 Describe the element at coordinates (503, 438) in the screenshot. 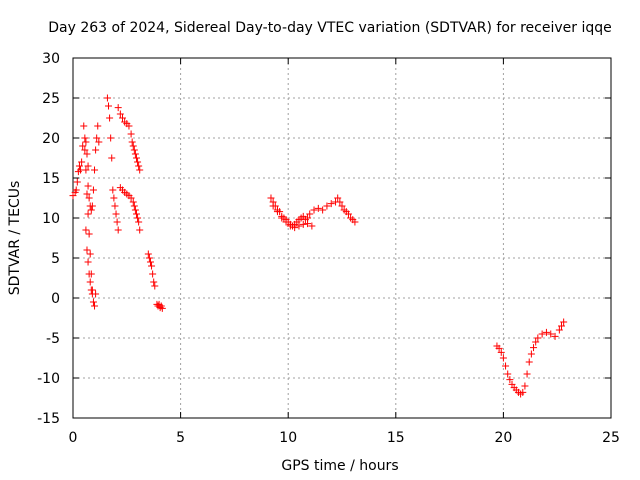

I see `x-tick-label: 20` at that location.